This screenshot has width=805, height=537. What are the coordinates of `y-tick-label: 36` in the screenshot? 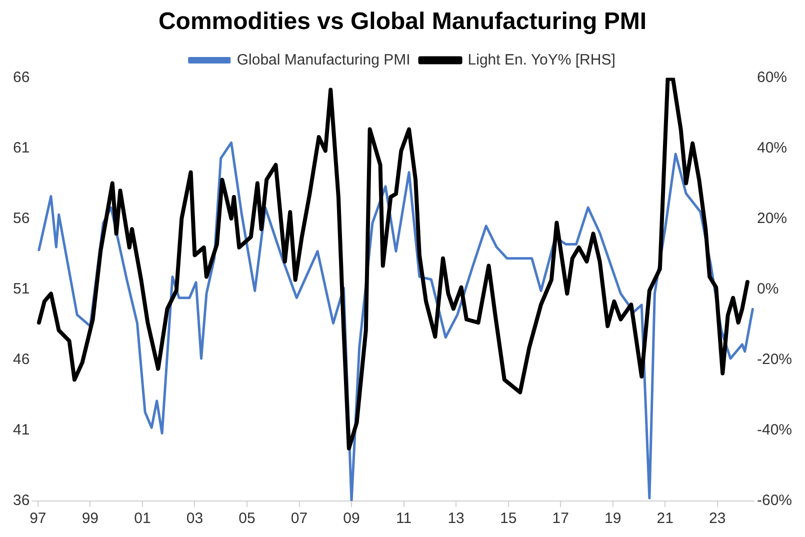 It's located at (21, 501).